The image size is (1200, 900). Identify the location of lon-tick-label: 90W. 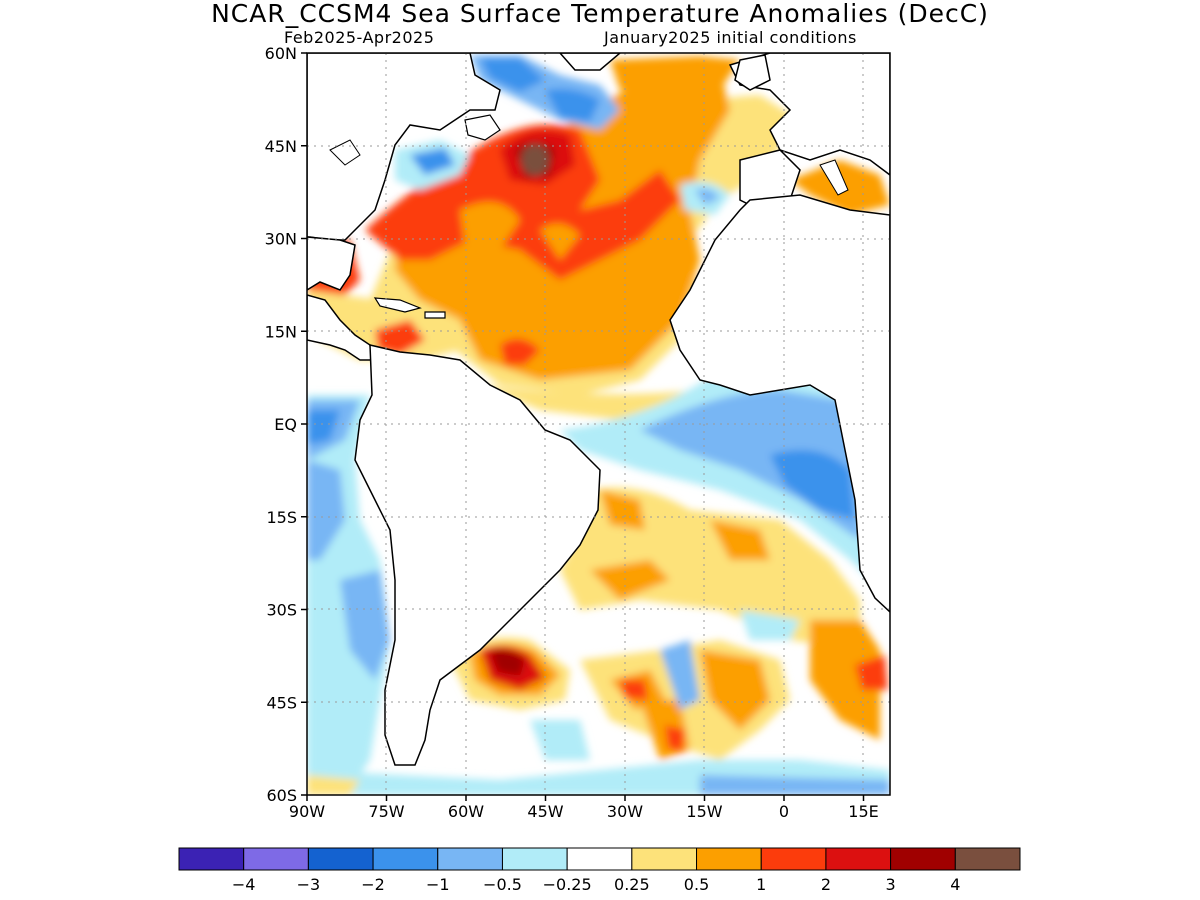
(307, 811).